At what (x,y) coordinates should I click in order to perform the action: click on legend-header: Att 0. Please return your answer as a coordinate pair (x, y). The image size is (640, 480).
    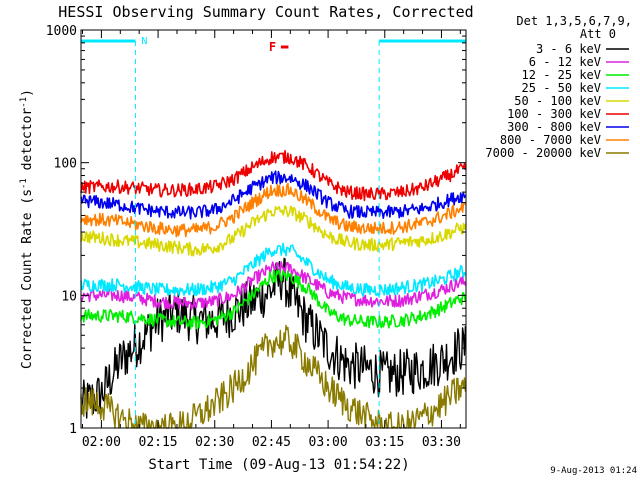
    Looking at the image, I should click on (598, 34).